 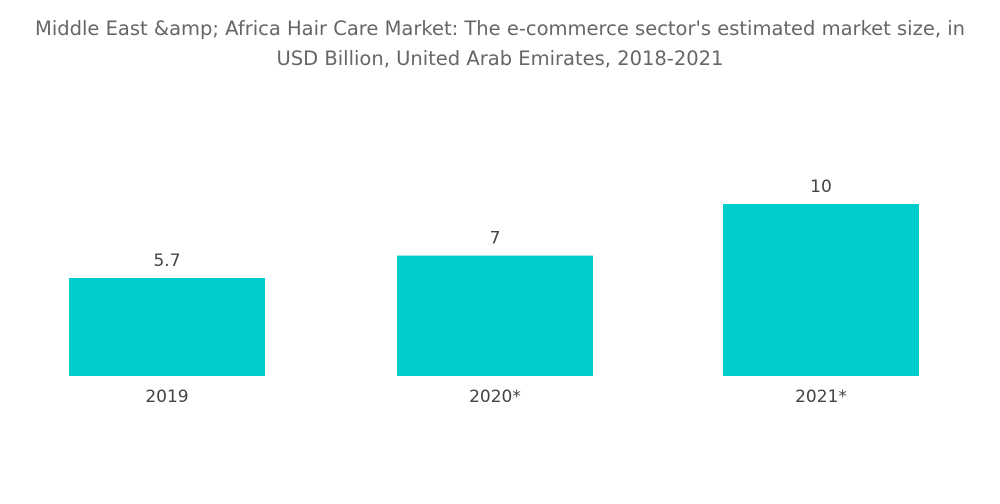 What do you see at coordinates (821, 290) in the screenshot?
I see `bar-2021-est` at bounding box center [821, 290].